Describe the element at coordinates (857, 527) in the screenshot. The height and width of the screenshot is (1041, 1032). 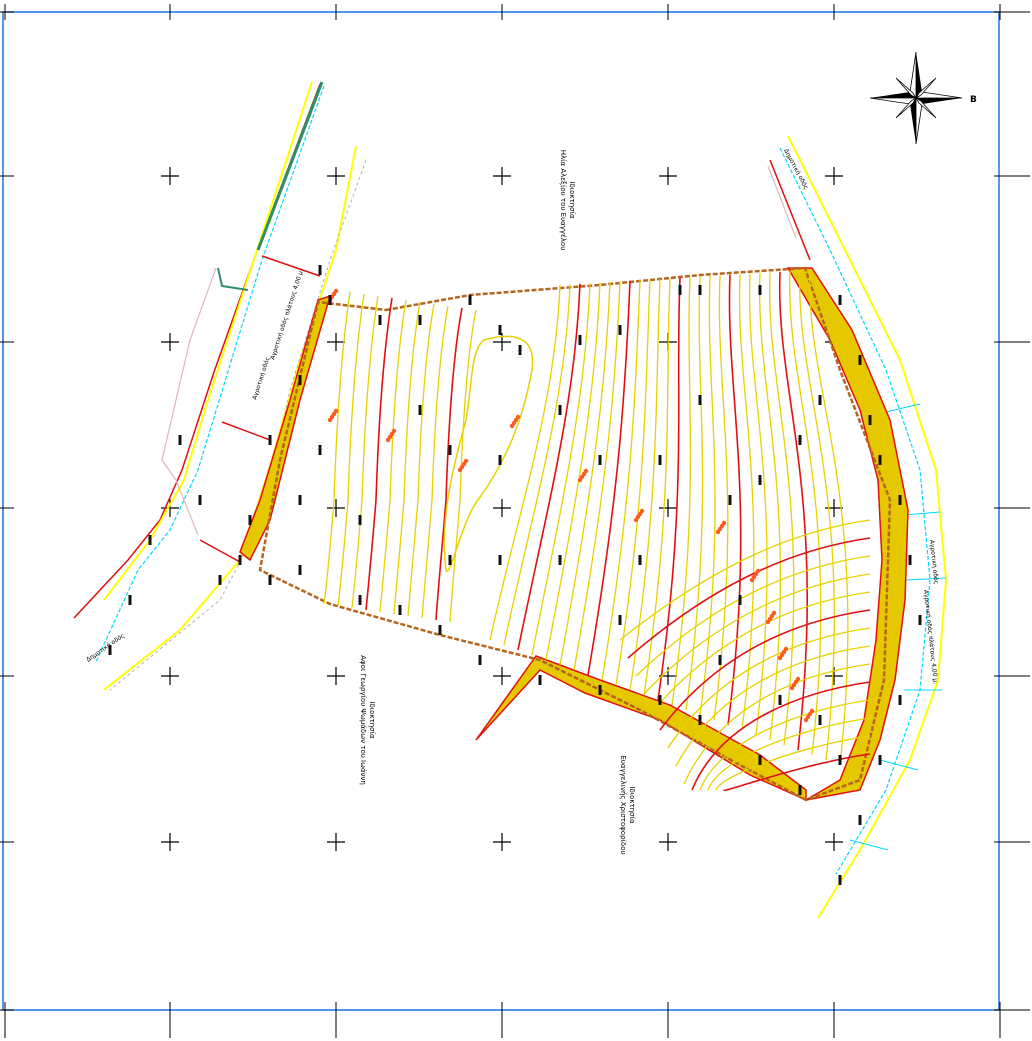
I see `east-road` at that location.